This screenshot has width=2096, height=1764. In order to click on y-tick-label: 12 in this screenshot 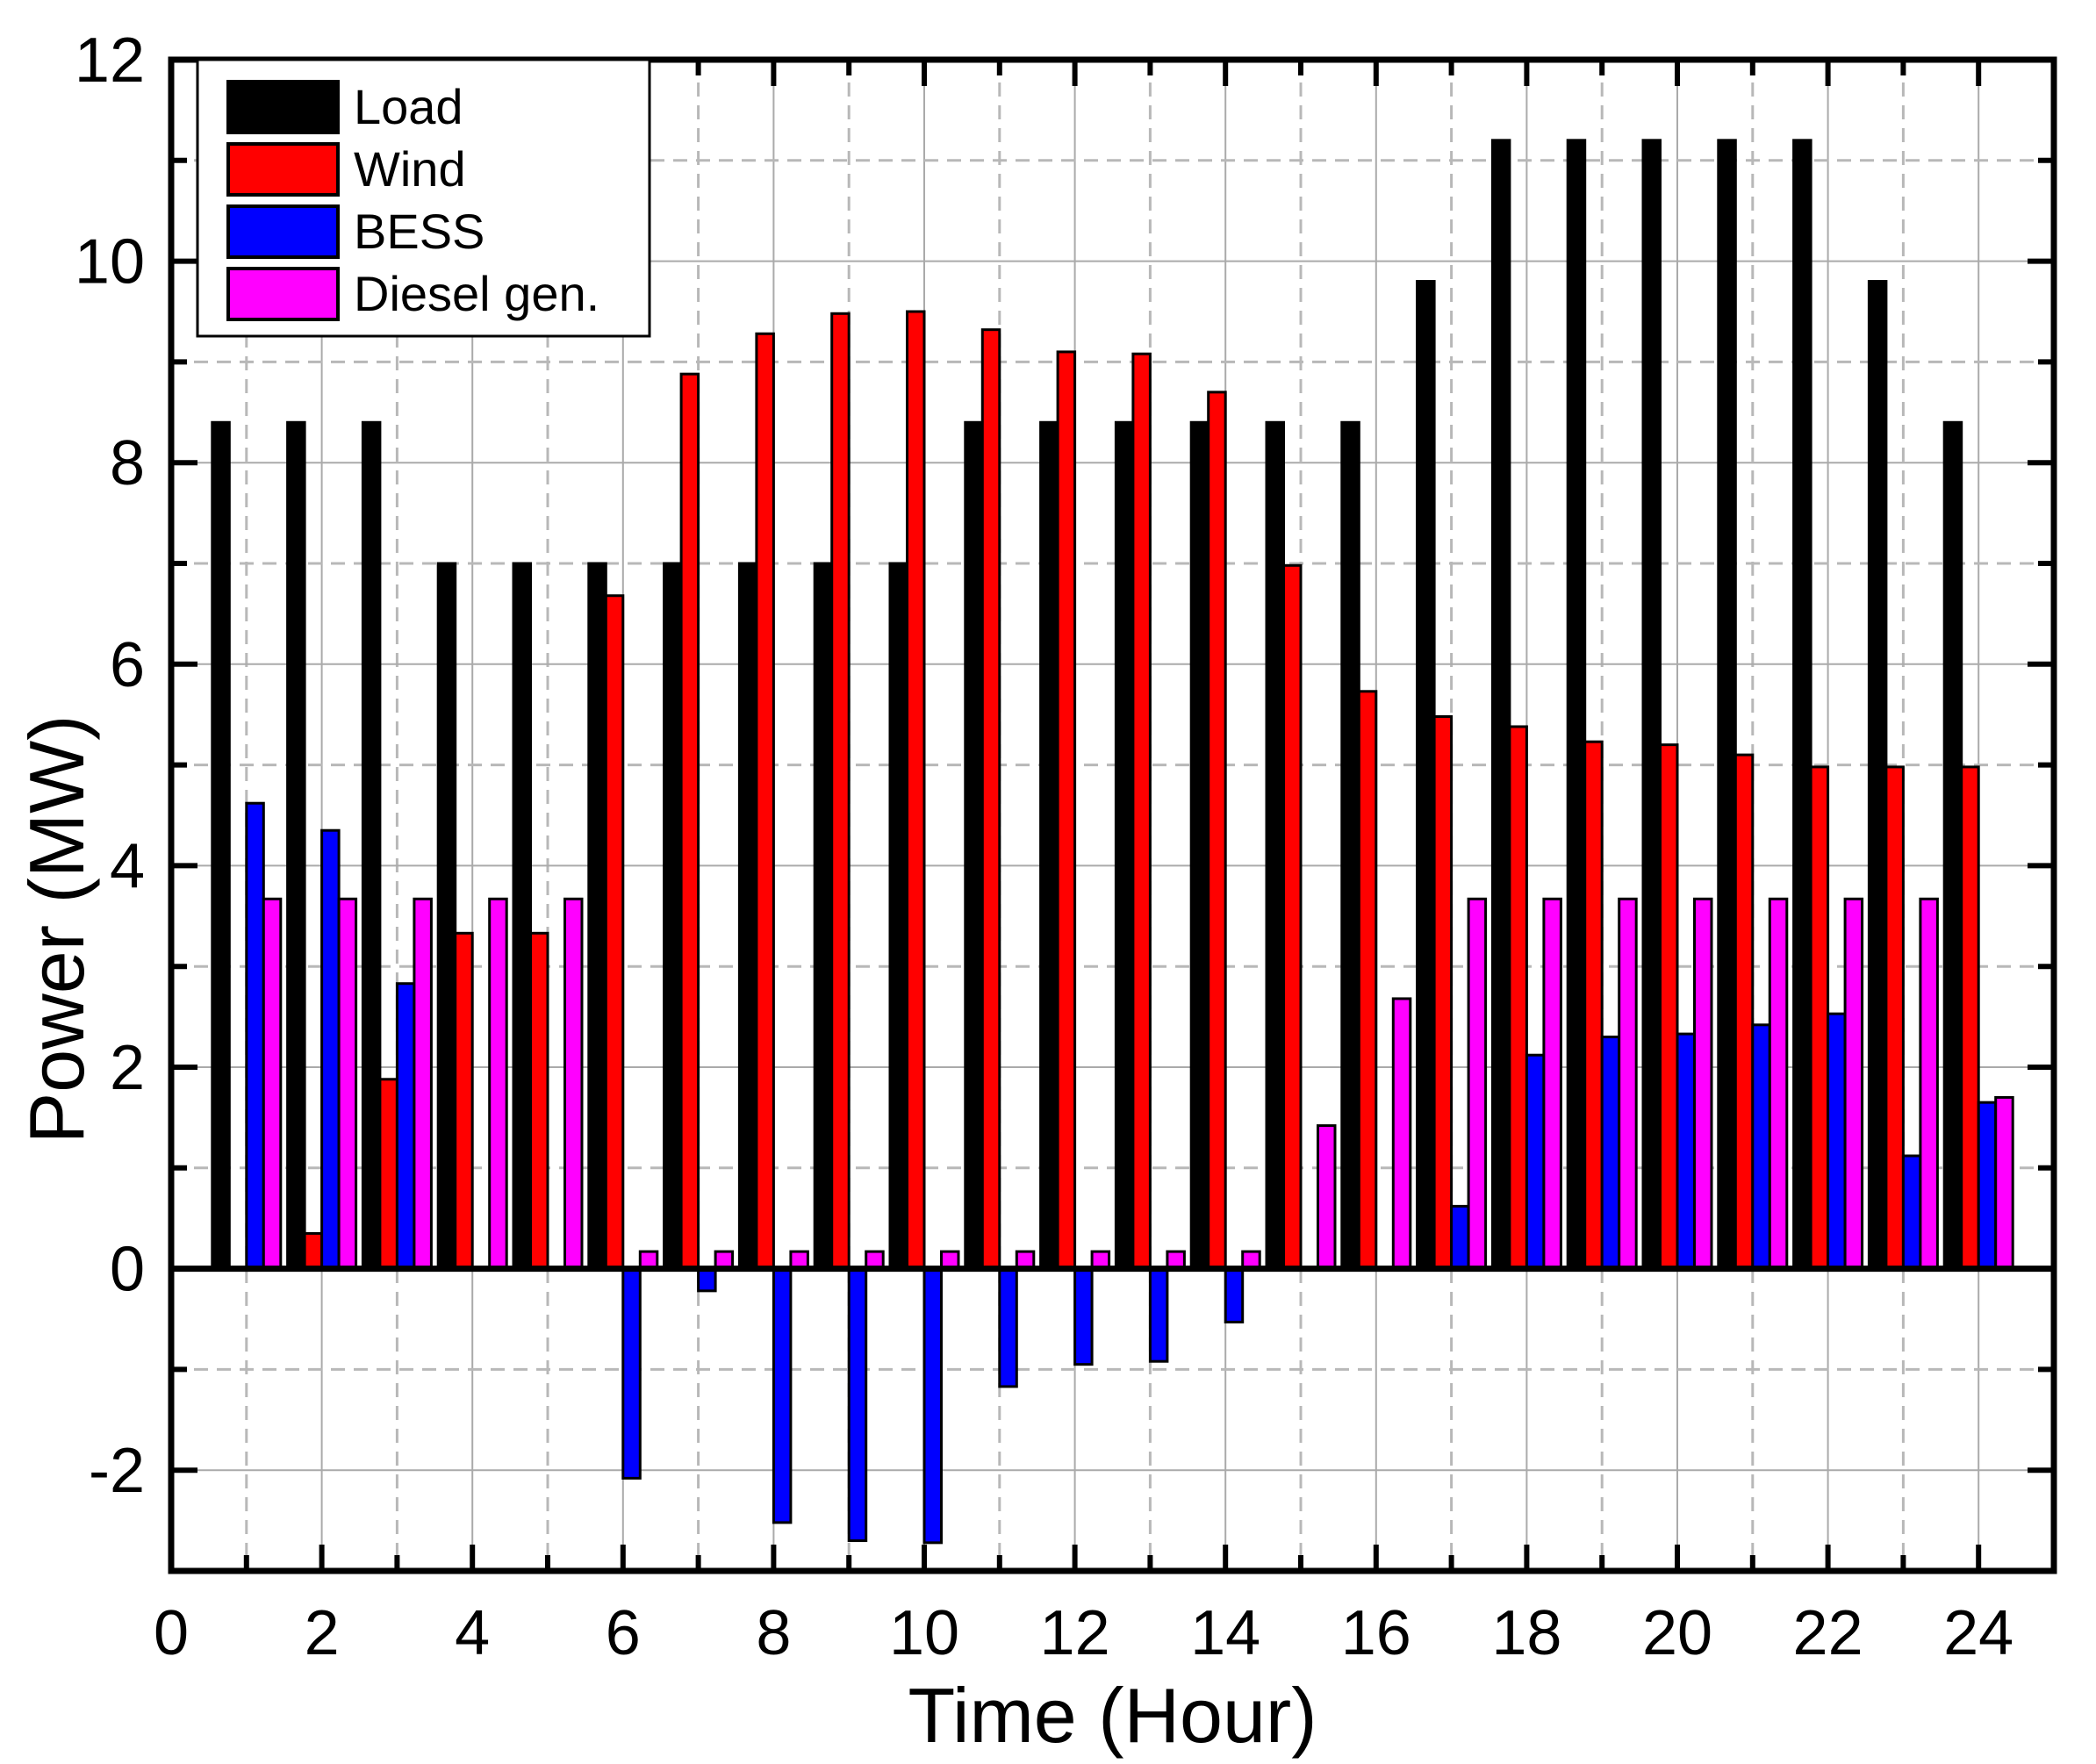, I will do `click(110, 60)`.